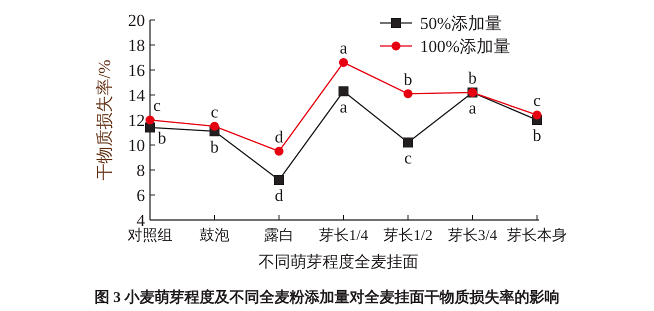  What do you see at coordinates (150, 235) in the screenshot?
I see `x-tick-label: 对照组` at bounding box center [150, 235].